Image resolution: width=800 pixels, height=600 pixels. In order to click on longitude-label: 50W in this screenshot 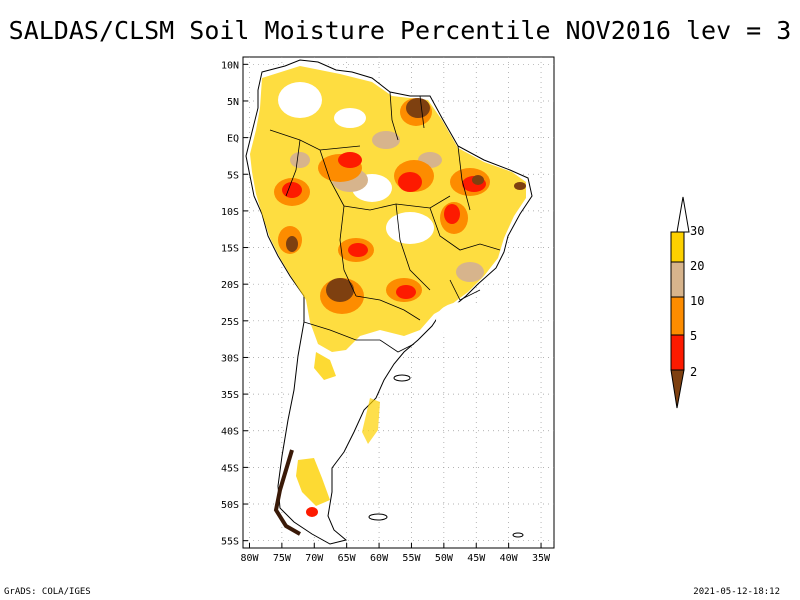, I will do `click(444, 558)`.